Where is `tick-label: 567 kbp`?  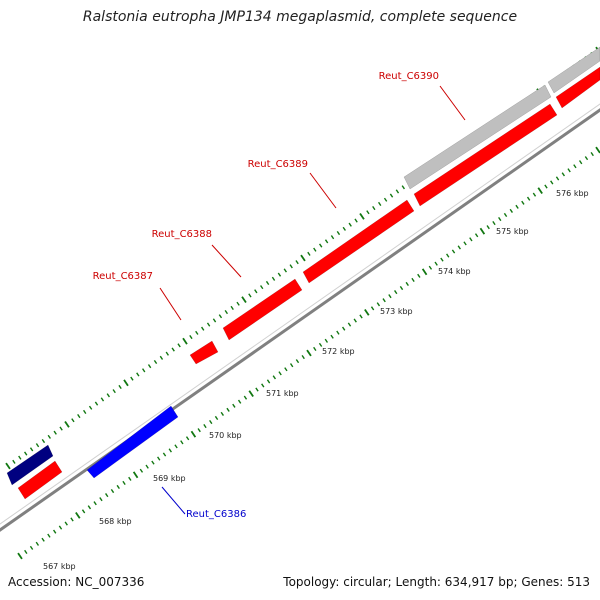
tick-label: 567 kbp is located at coordinates (59, 566).